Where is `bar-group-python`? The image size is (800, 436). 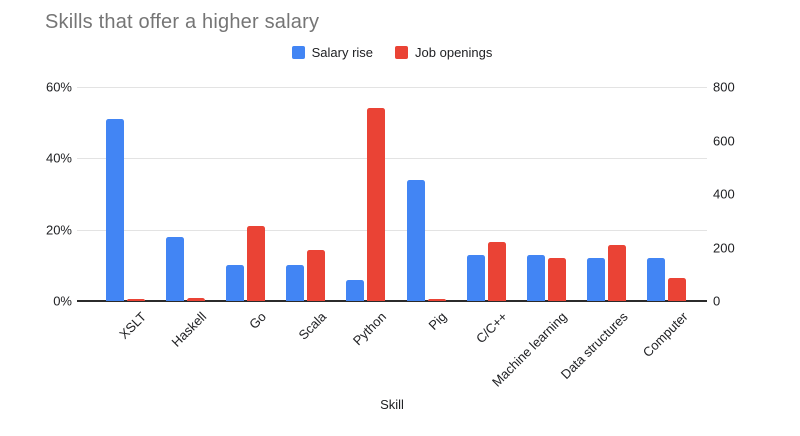 bar-group-python is located at coordinates (366, 194).